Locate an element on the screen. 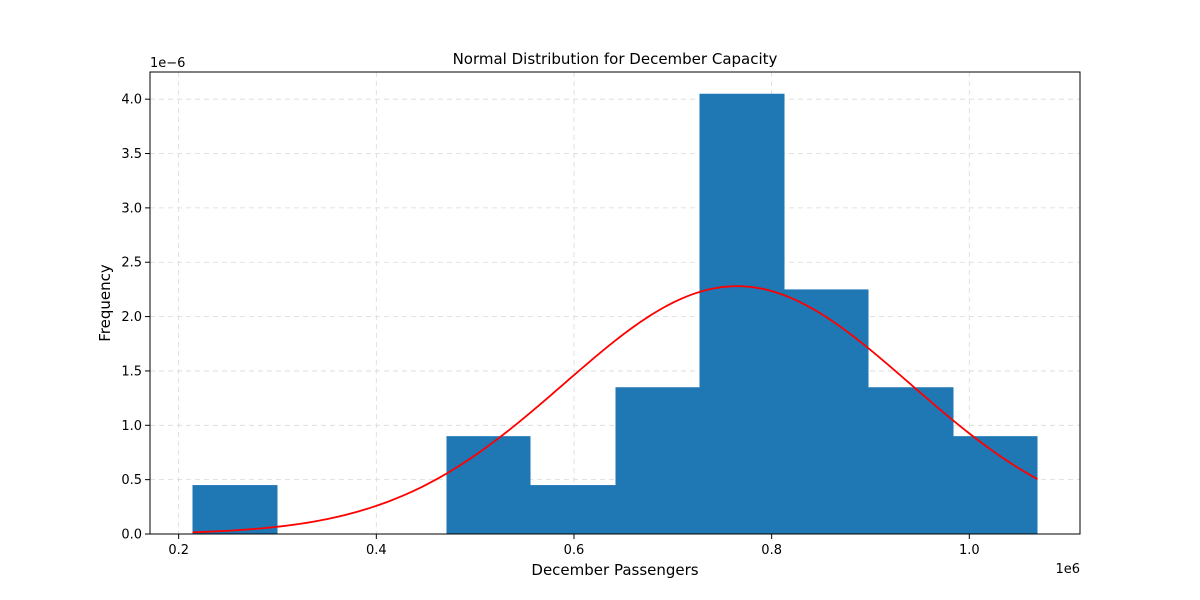  y-tick-label: 1.5 is located at coordinates (131, 371).